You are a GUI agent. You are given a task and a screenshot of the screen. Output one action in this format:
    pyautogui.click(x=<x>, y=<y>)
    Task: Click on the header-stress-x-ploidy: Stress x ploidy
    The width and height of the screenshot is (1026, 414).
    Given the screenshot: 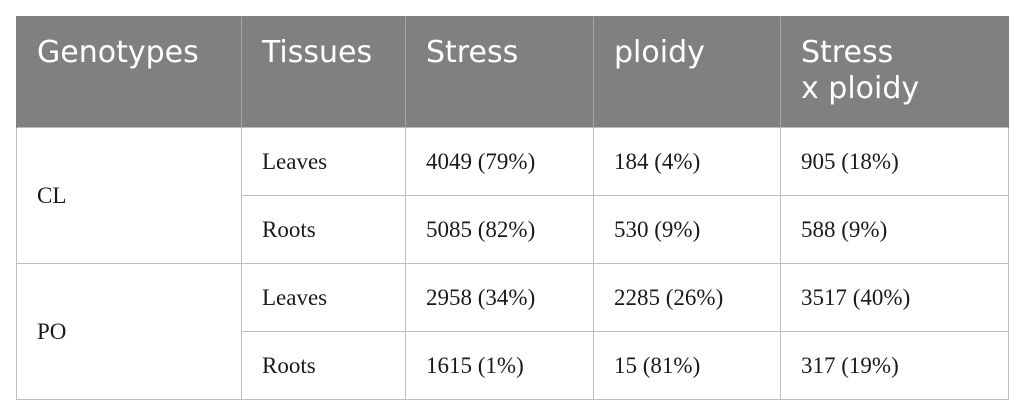 What is the action you would take?
    pyautogui.click(x=894, y=72)
    